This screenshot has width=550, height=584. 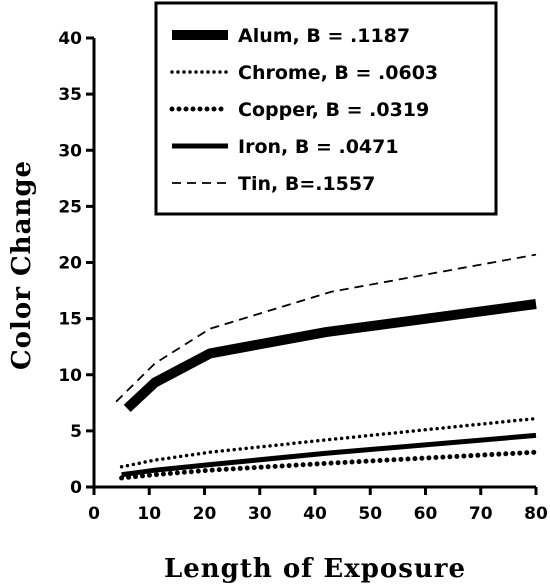 What do you see at coordinates (70, 207) in the screenshot?
I see `y-tick-label: 25` at bounding box center [70, 207].